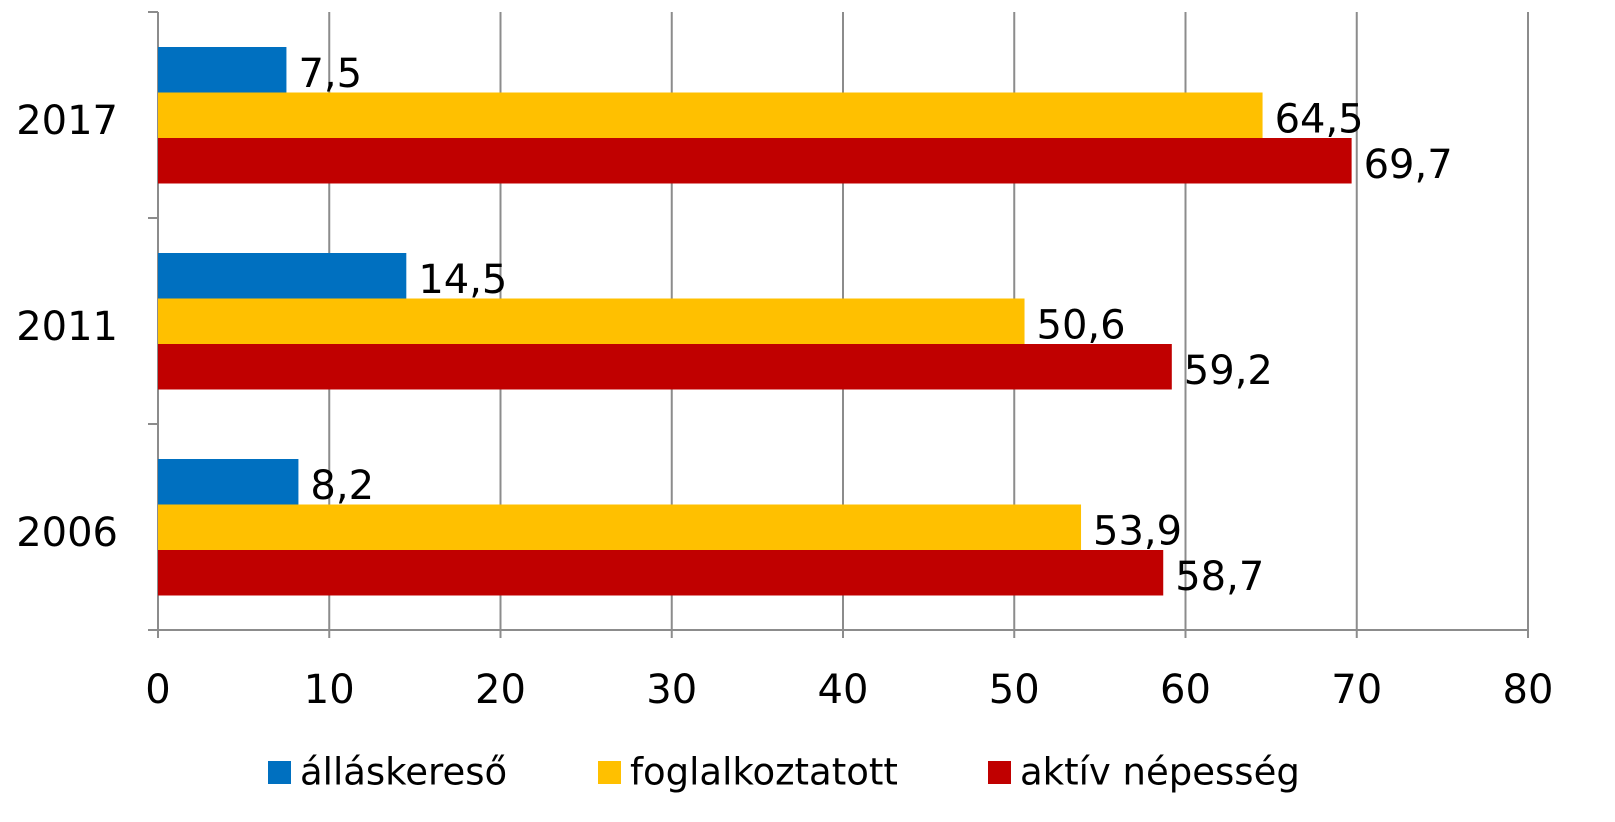  What do you see at coordinates (1160, 772) in the screenshot?
I see `legend-label: aktív népesség` at bounding box center [1160, 772].